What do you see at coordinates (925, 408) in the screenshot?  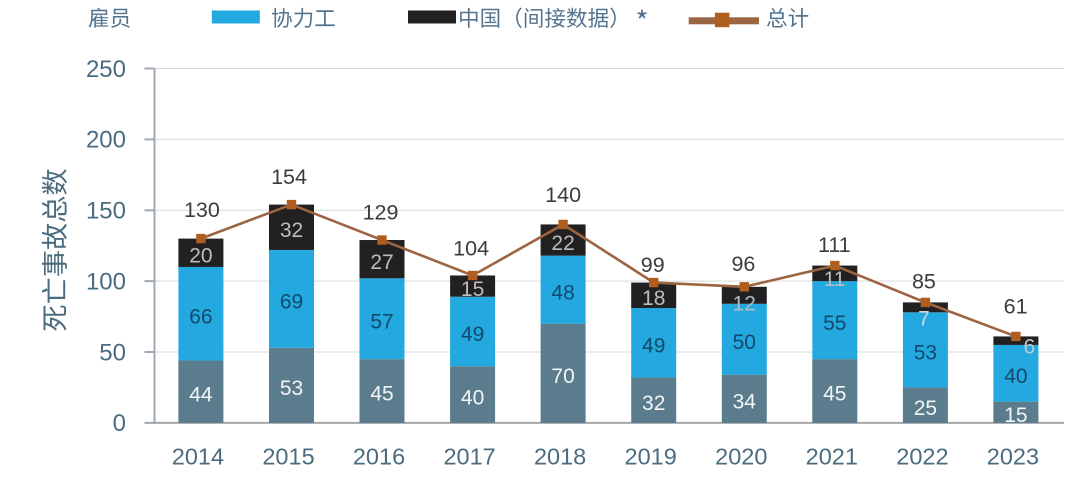 I see `svg-text: 25` at bounding box center [925, 408].